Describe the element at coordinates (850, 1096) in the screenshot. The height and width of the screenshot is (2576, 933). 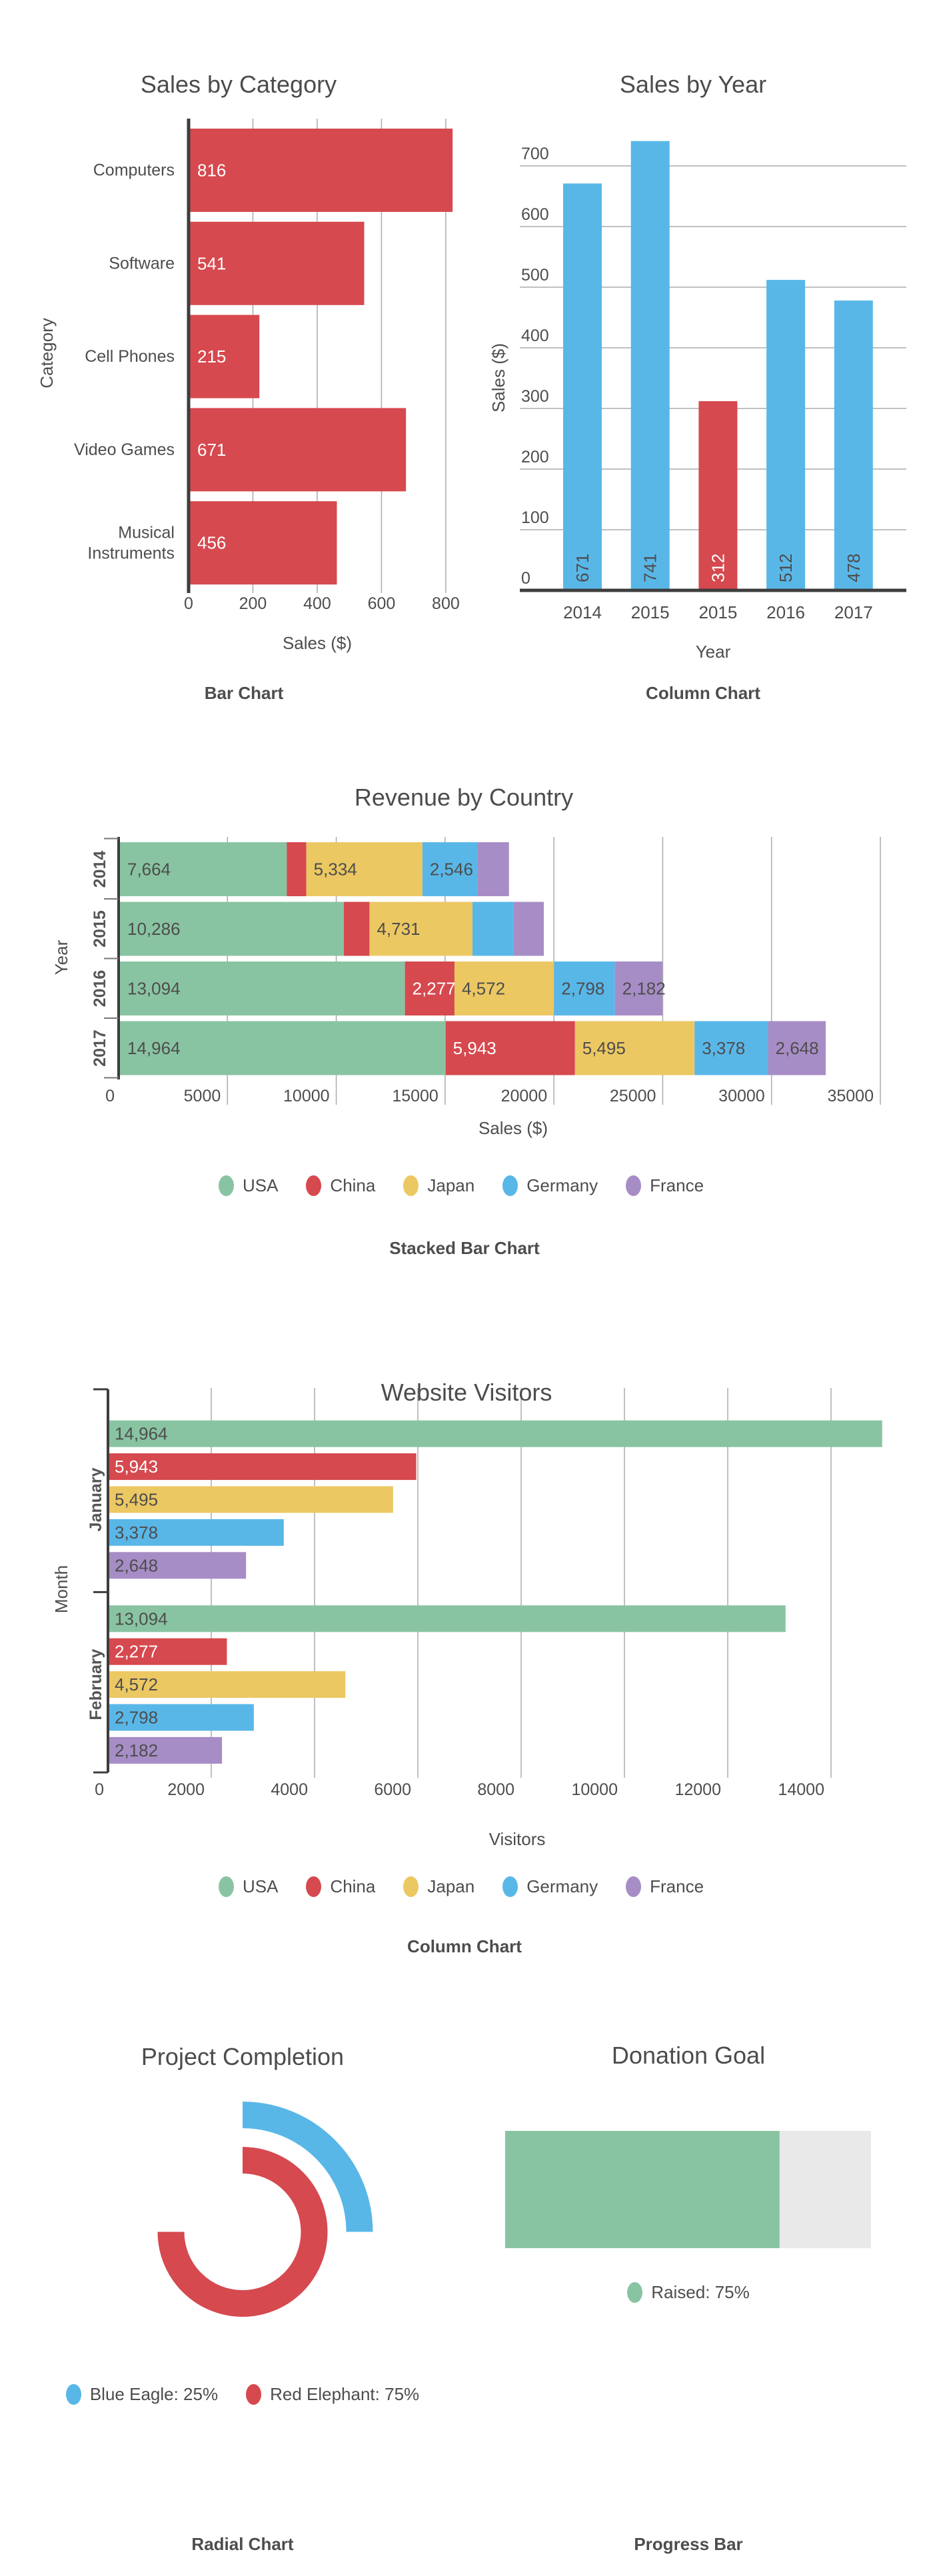
I see `tick-label: 35000` at that location.